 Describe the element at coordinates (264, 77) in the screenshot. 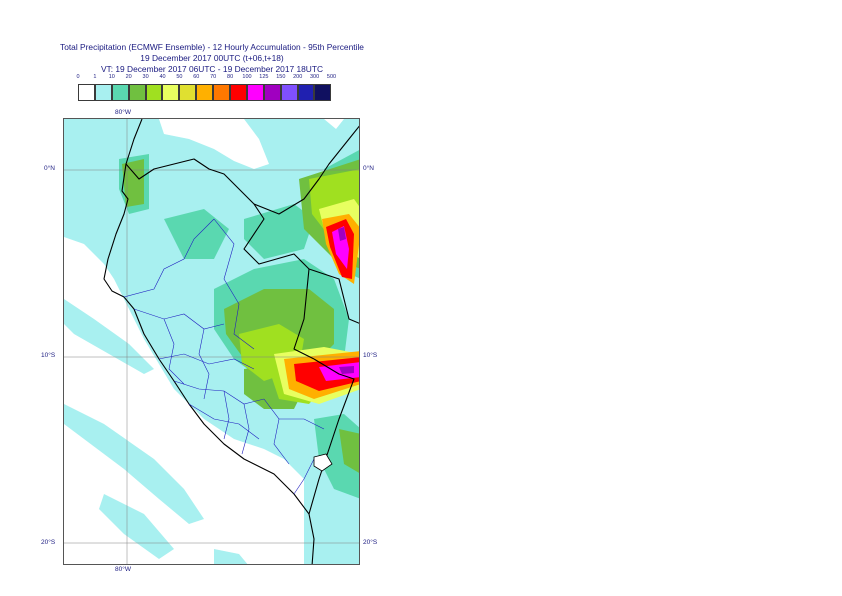

I see `legend-threshold-label: 125` at that location.